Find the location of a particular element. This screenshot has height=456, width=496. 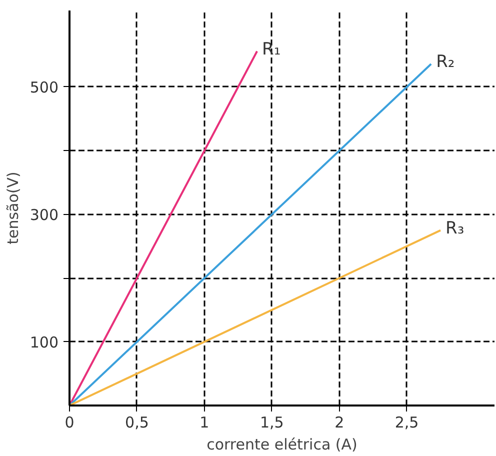

series-label: R₃ is located at coordinates (455, 228).